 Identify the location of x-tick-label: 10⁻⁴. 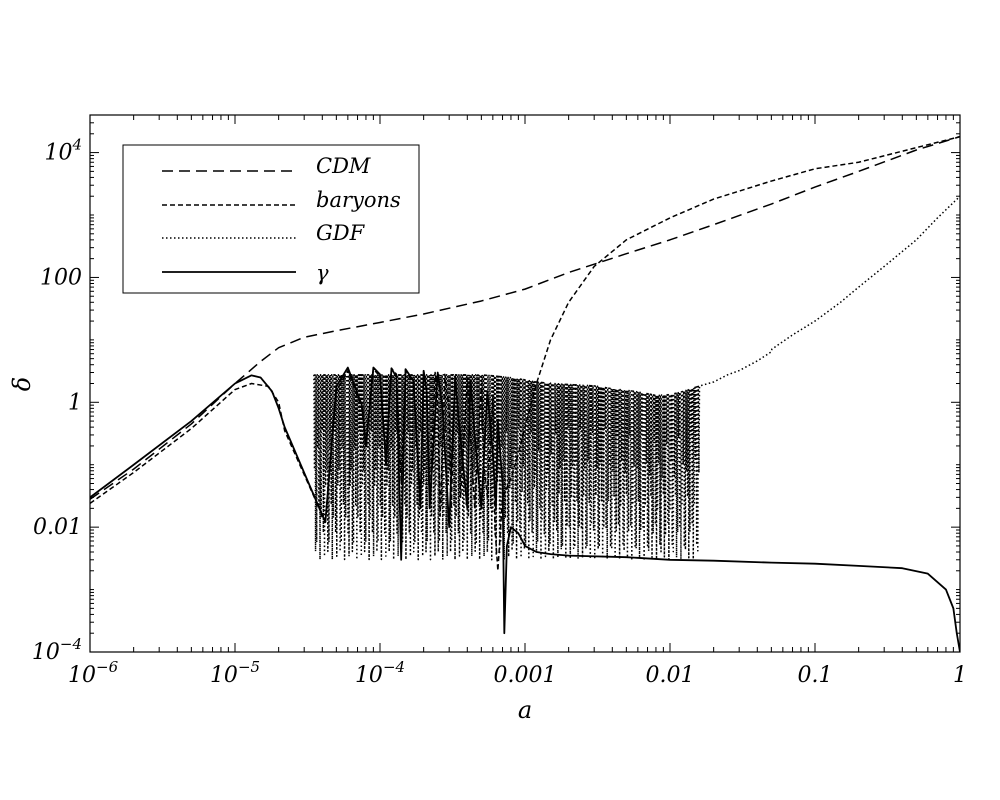
(380, 673).